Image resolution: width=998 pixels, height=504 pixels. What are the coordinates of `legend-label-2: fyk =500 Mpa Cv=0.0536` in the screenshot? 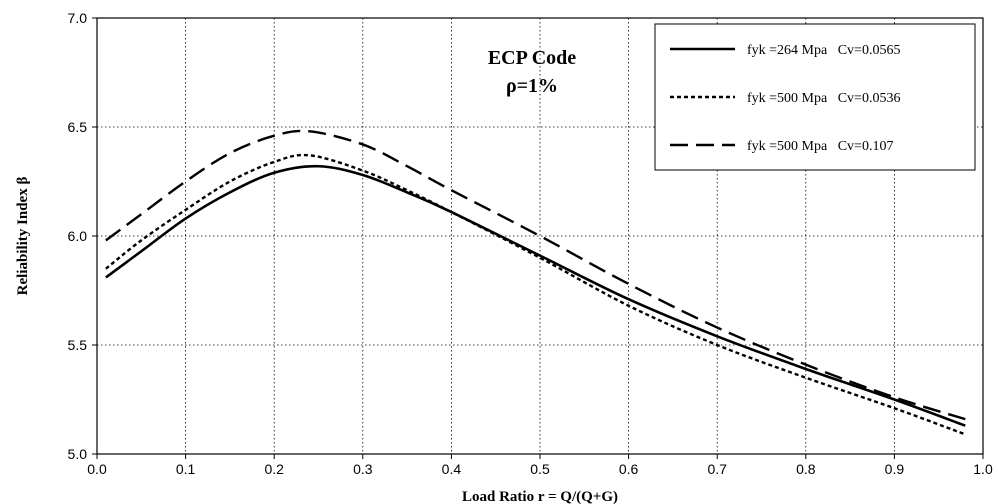 It's located at (823, 98).